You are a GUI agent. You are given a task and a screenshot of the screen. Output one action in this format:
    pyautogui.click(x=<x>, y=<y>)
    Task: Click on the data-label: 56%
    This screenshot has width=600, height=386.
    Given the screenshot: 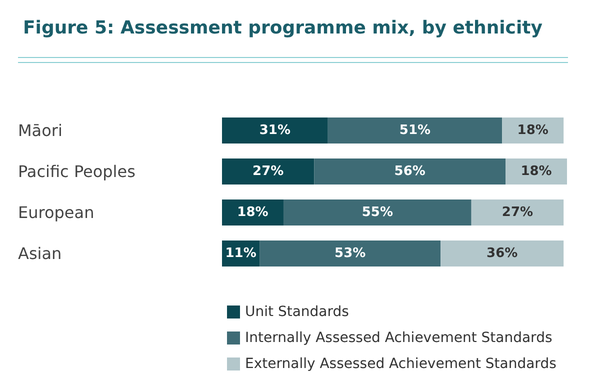 What is the action you would take?
    pyautogui.click(x=410, y=171)
    